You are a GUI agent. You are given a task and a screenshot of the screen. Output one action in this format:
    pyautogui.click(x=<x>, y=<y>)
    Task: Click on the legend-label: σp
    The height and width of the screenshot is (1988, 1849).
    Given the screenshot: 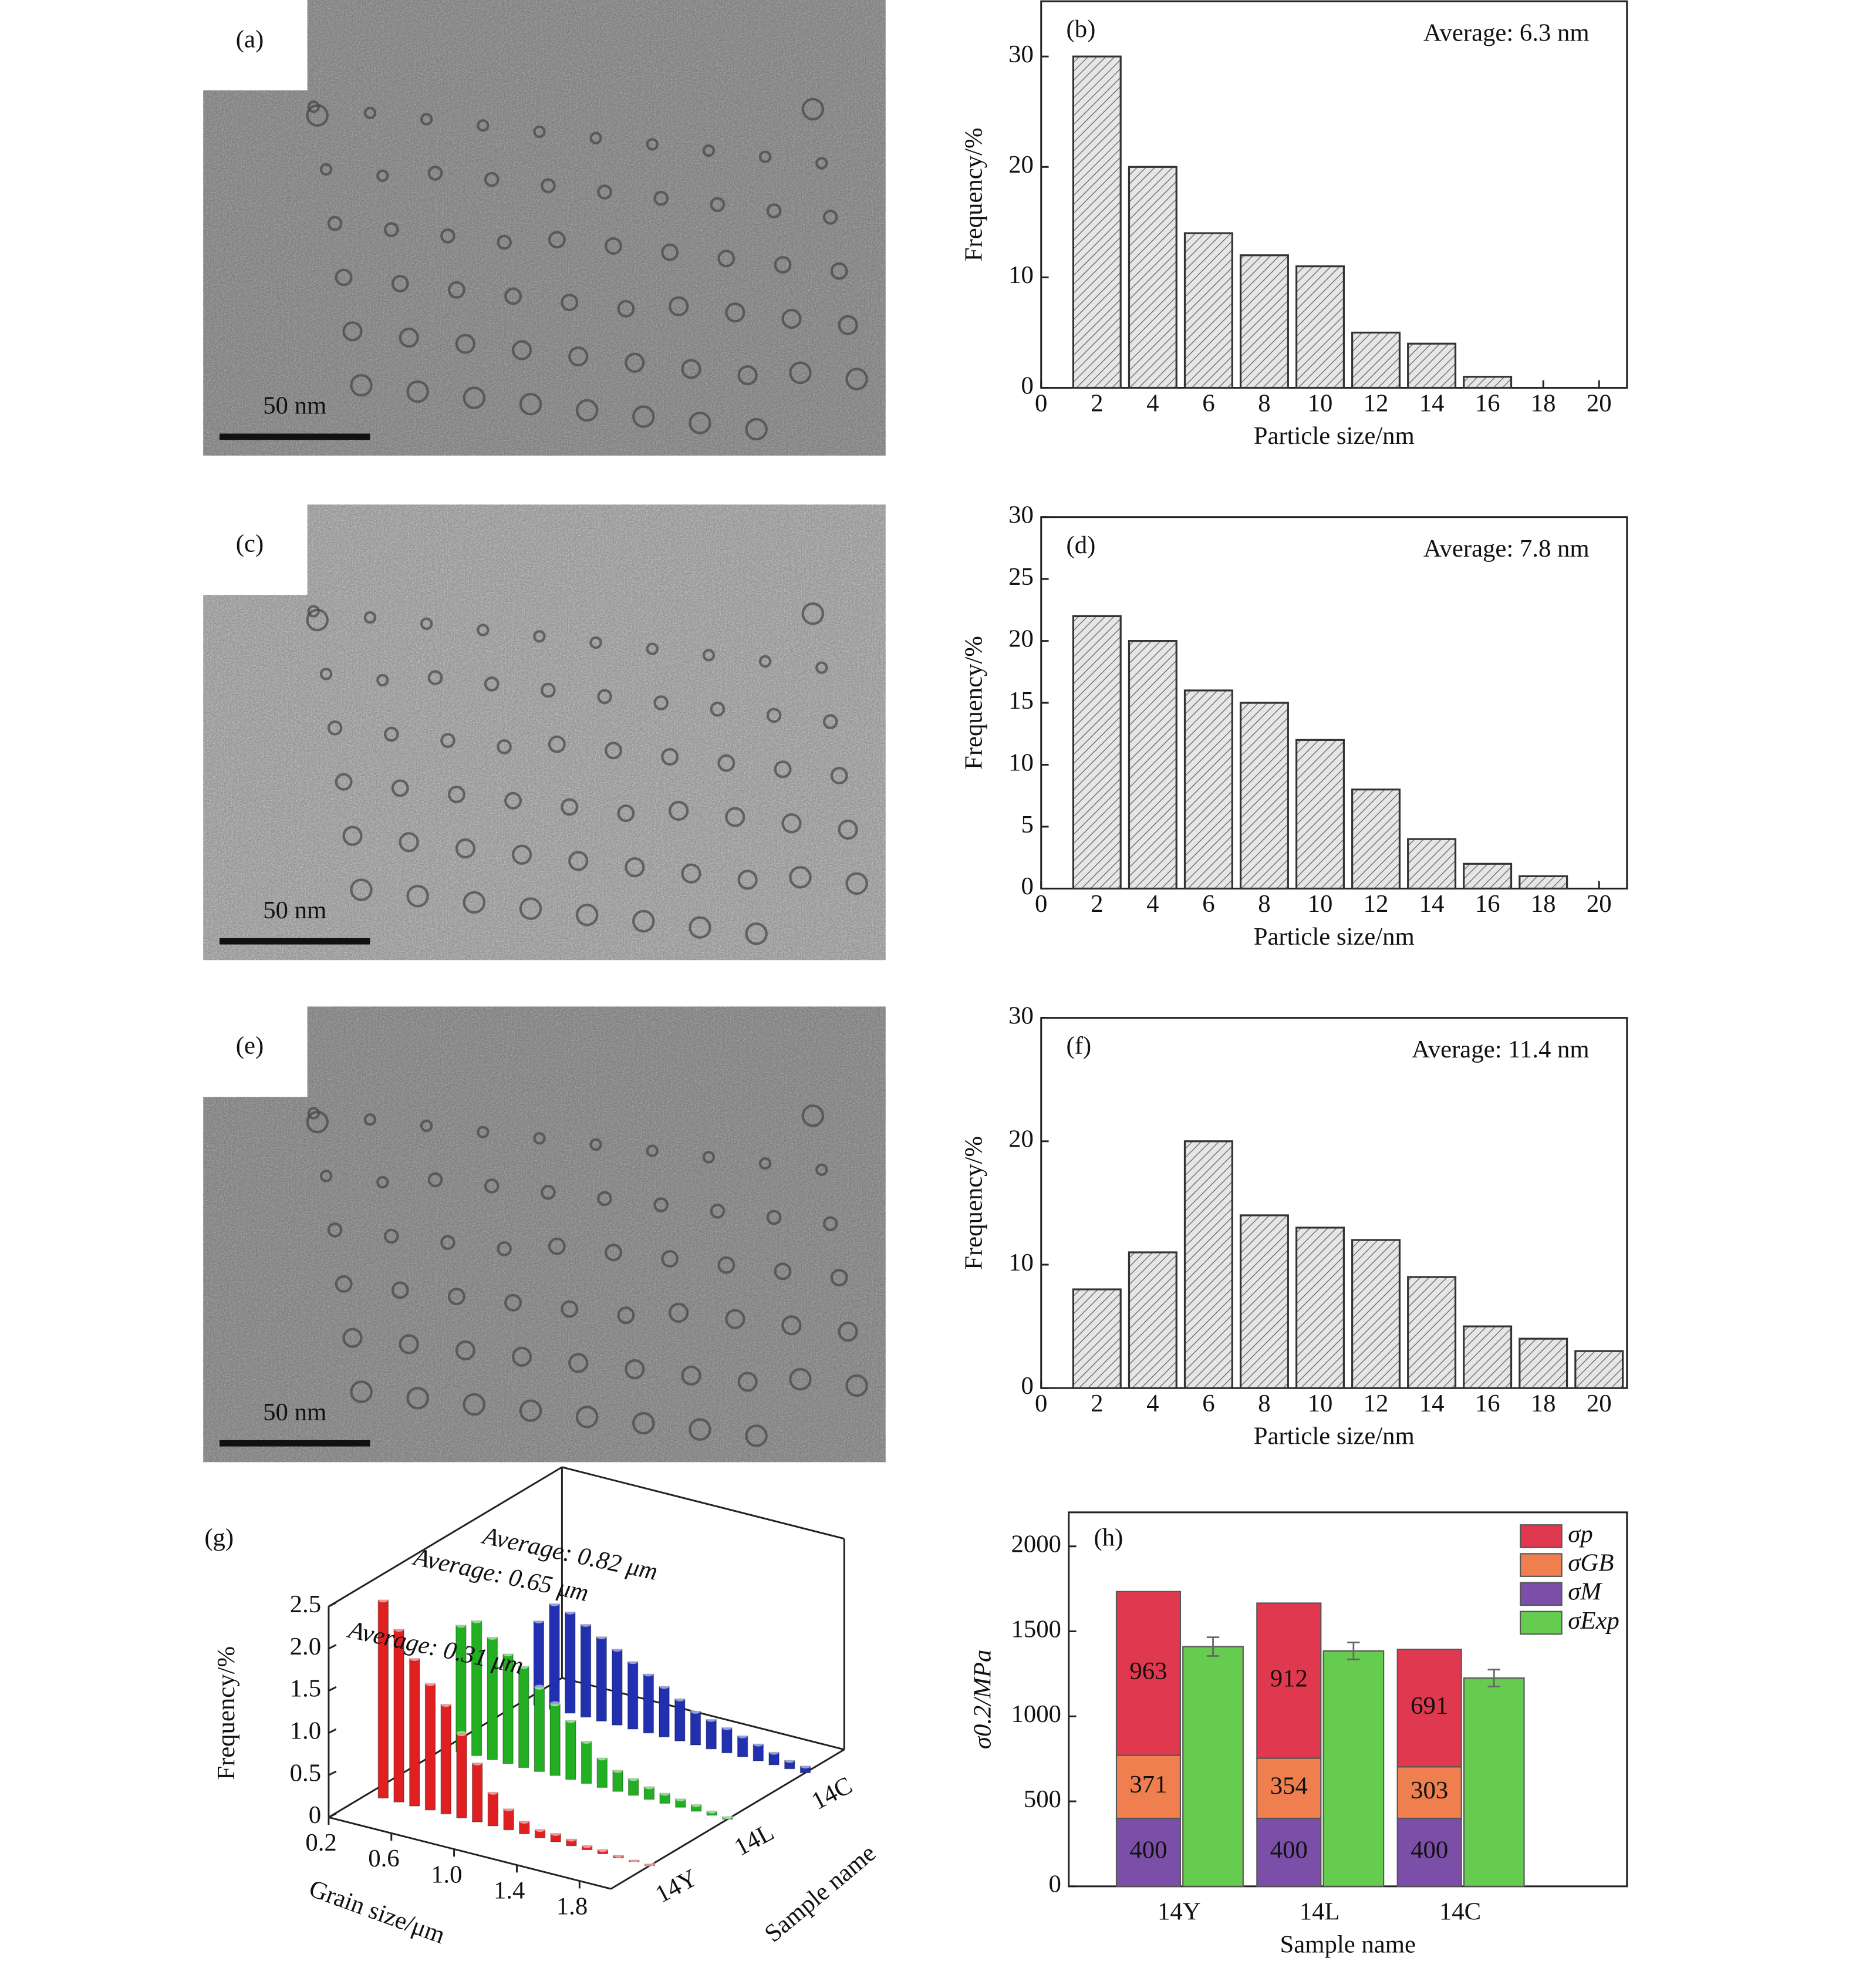 What is the action you would take?
    pyautogui.click(x=1580, y=1534)
    